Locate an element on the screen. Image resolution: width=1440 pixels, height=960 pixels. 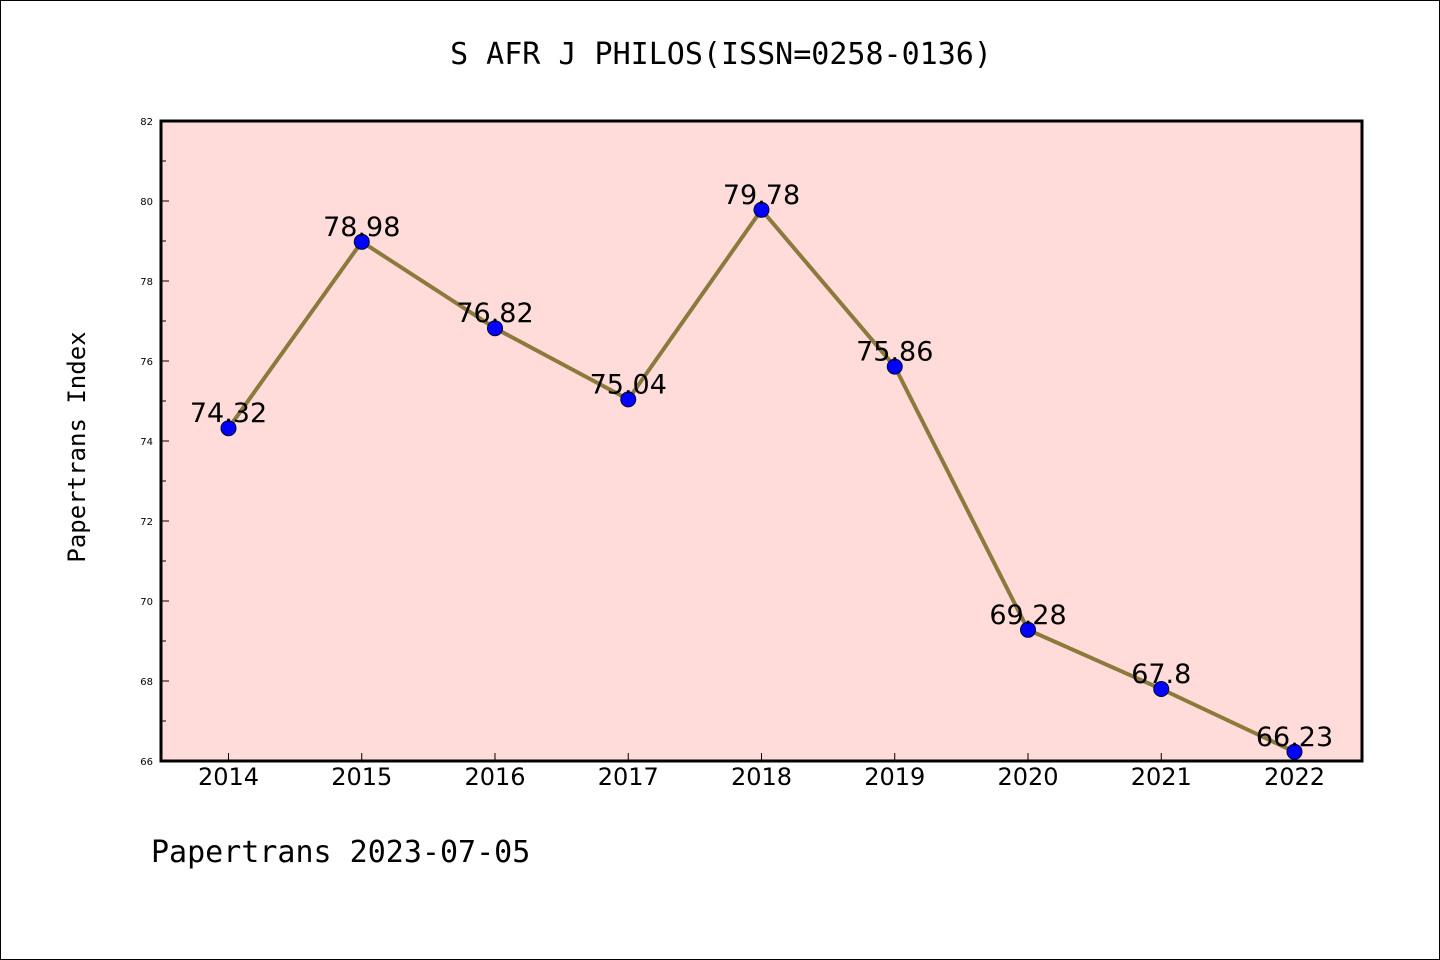
footer-text: Papertrans 2023-07-05 is located at coordinates (341, 852).